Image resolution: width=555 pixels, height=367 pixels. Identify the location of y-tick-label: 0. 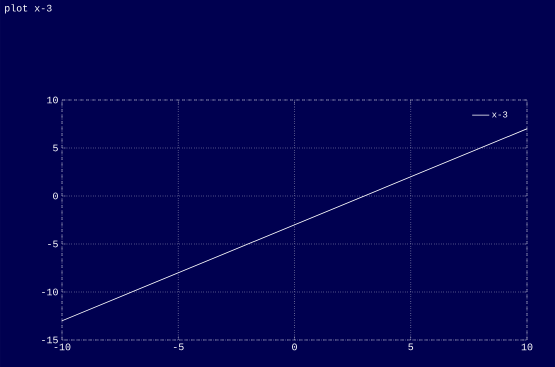
(55, 196).